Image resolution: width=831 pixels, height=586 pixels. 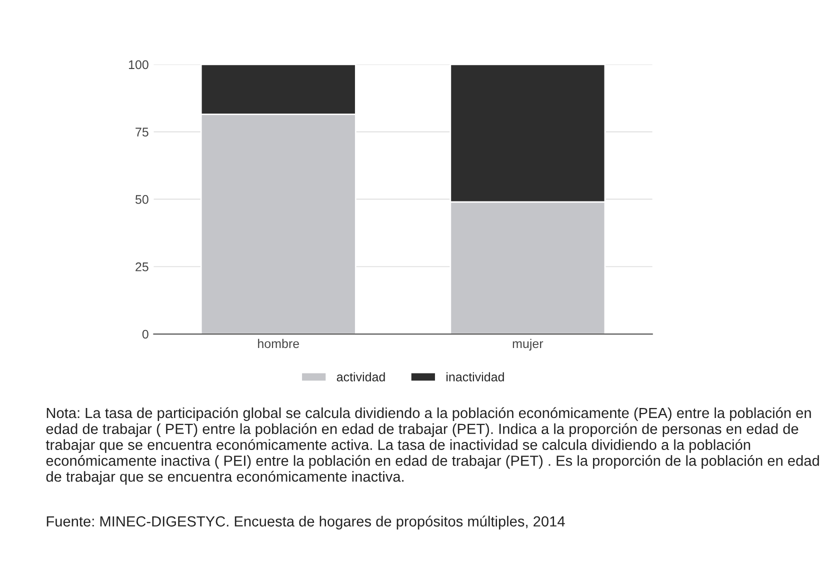 I want to click on y-tick-label: 75, so click(x=142, y=132).